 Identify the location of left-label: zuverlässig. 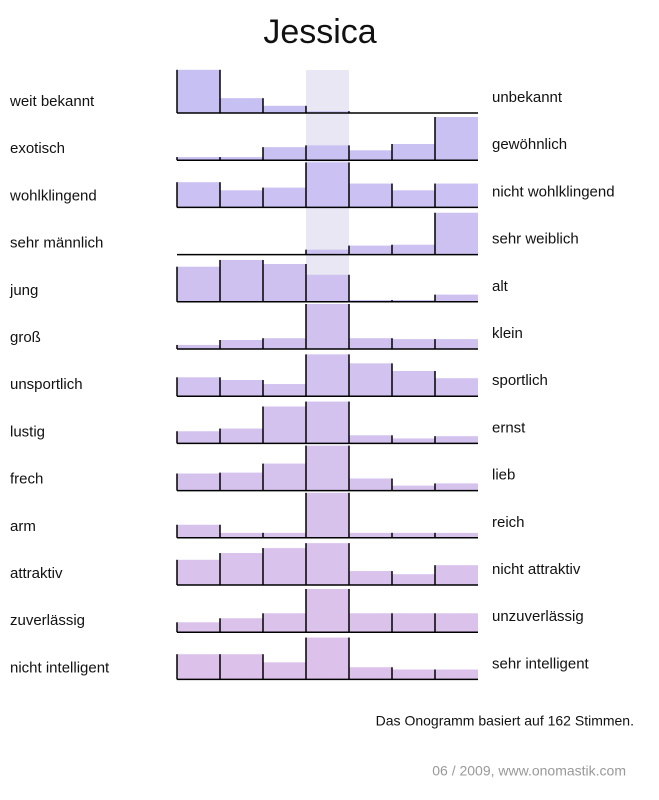
(47, 620).